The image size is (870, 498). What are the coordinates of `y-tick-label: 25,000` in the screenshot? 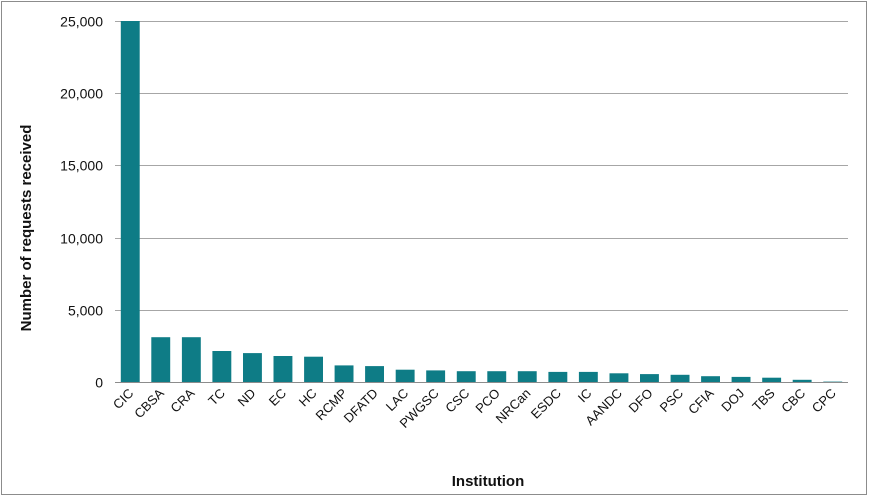 It's located at (81, 22).